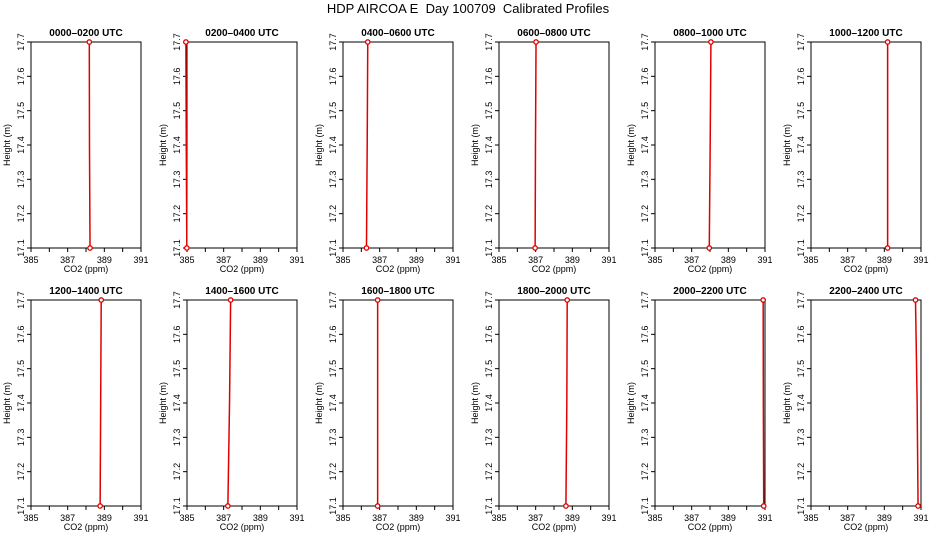 The height and width of the screenshot is (540, 936). Describe the element at coordinates (865, 291) in the screenshot. I see `panel-title: 2200–2400 UTC` at that location.